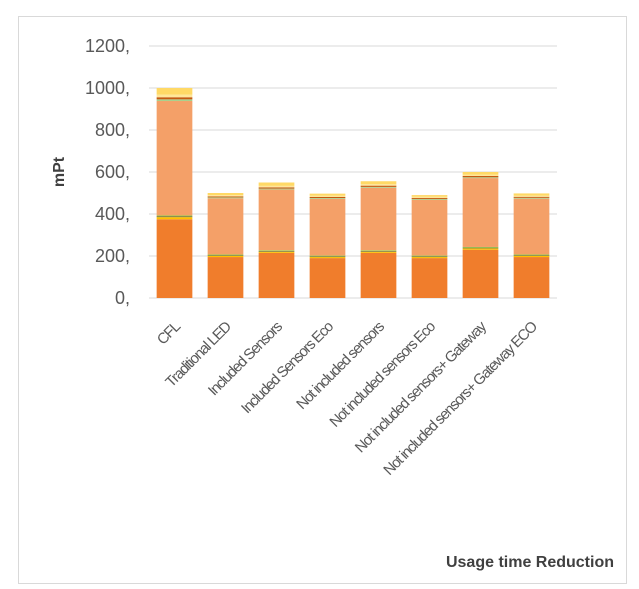  What do you see at coordinates (530, 562) in the screenshot?
I see `x-axis-title: Usage time Reduction` at bounding box center [530, 562].